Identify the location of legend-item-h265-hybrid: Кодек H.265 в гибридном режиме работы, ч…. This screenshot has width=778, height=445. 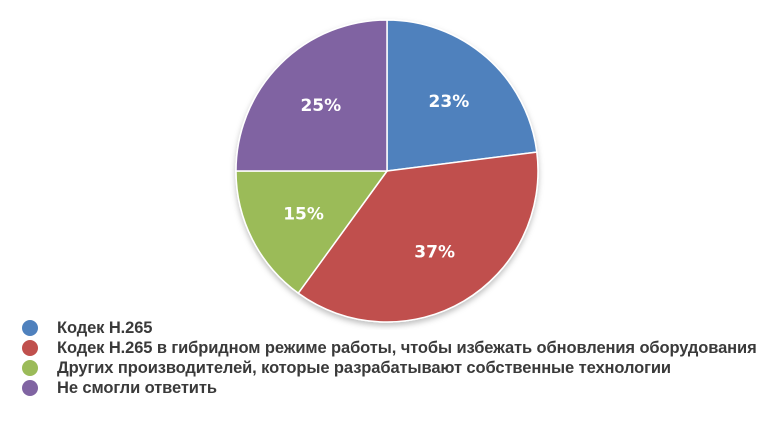
(389, 348).